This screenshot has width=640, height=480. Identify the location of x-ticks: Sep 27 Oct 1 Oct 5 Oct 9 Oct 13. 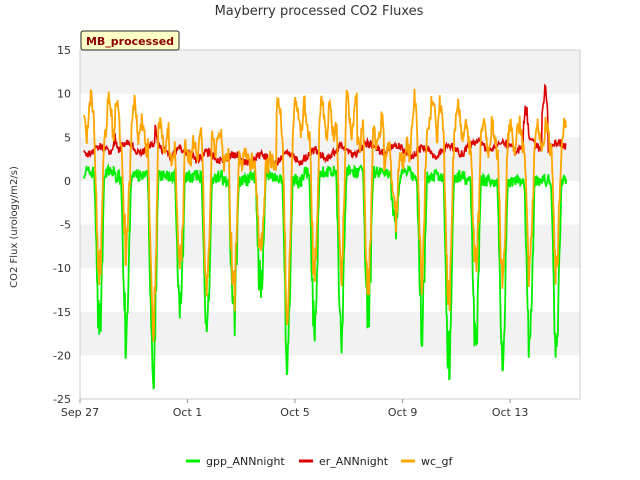
(294, 409).